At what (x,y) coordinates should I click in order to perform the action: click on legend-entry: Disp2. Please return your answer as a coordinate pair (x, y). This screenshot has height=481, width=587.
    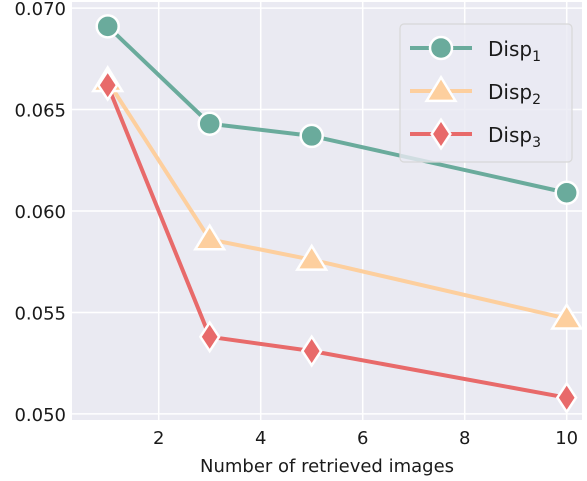
    Looking at the image, I should click on (475, 91).